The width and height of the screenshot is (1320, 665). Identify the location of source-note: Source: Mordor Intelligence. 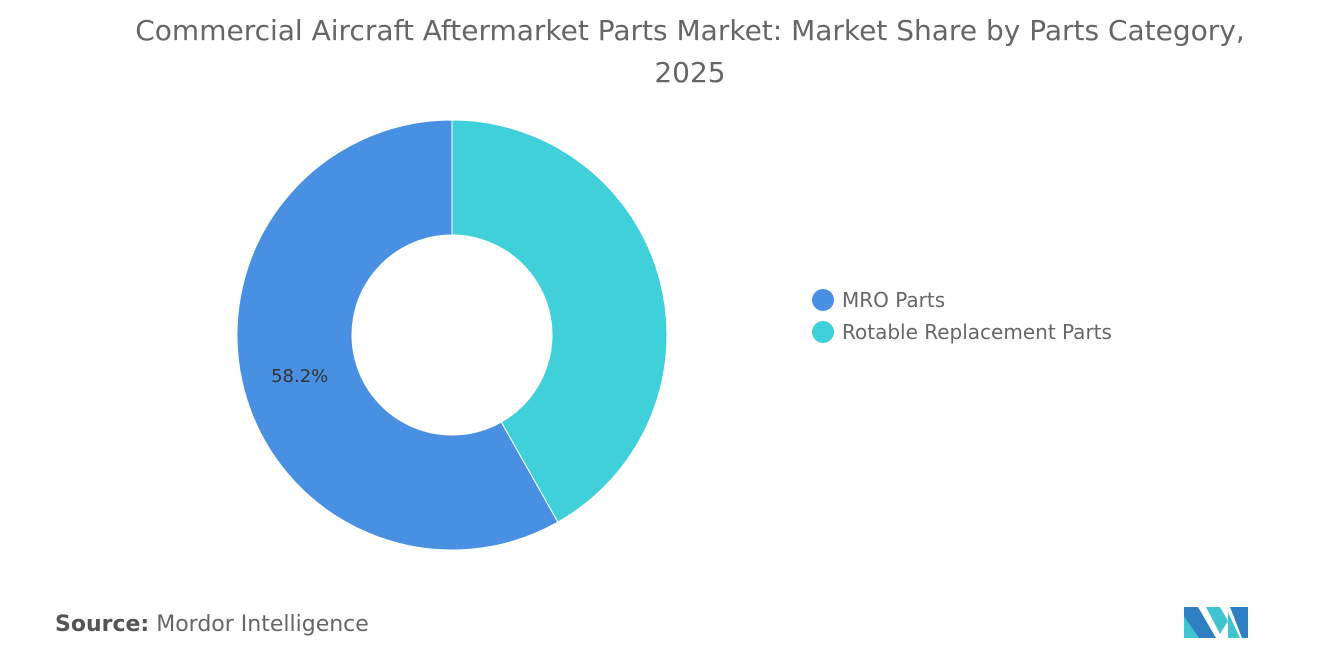
(212, 624).